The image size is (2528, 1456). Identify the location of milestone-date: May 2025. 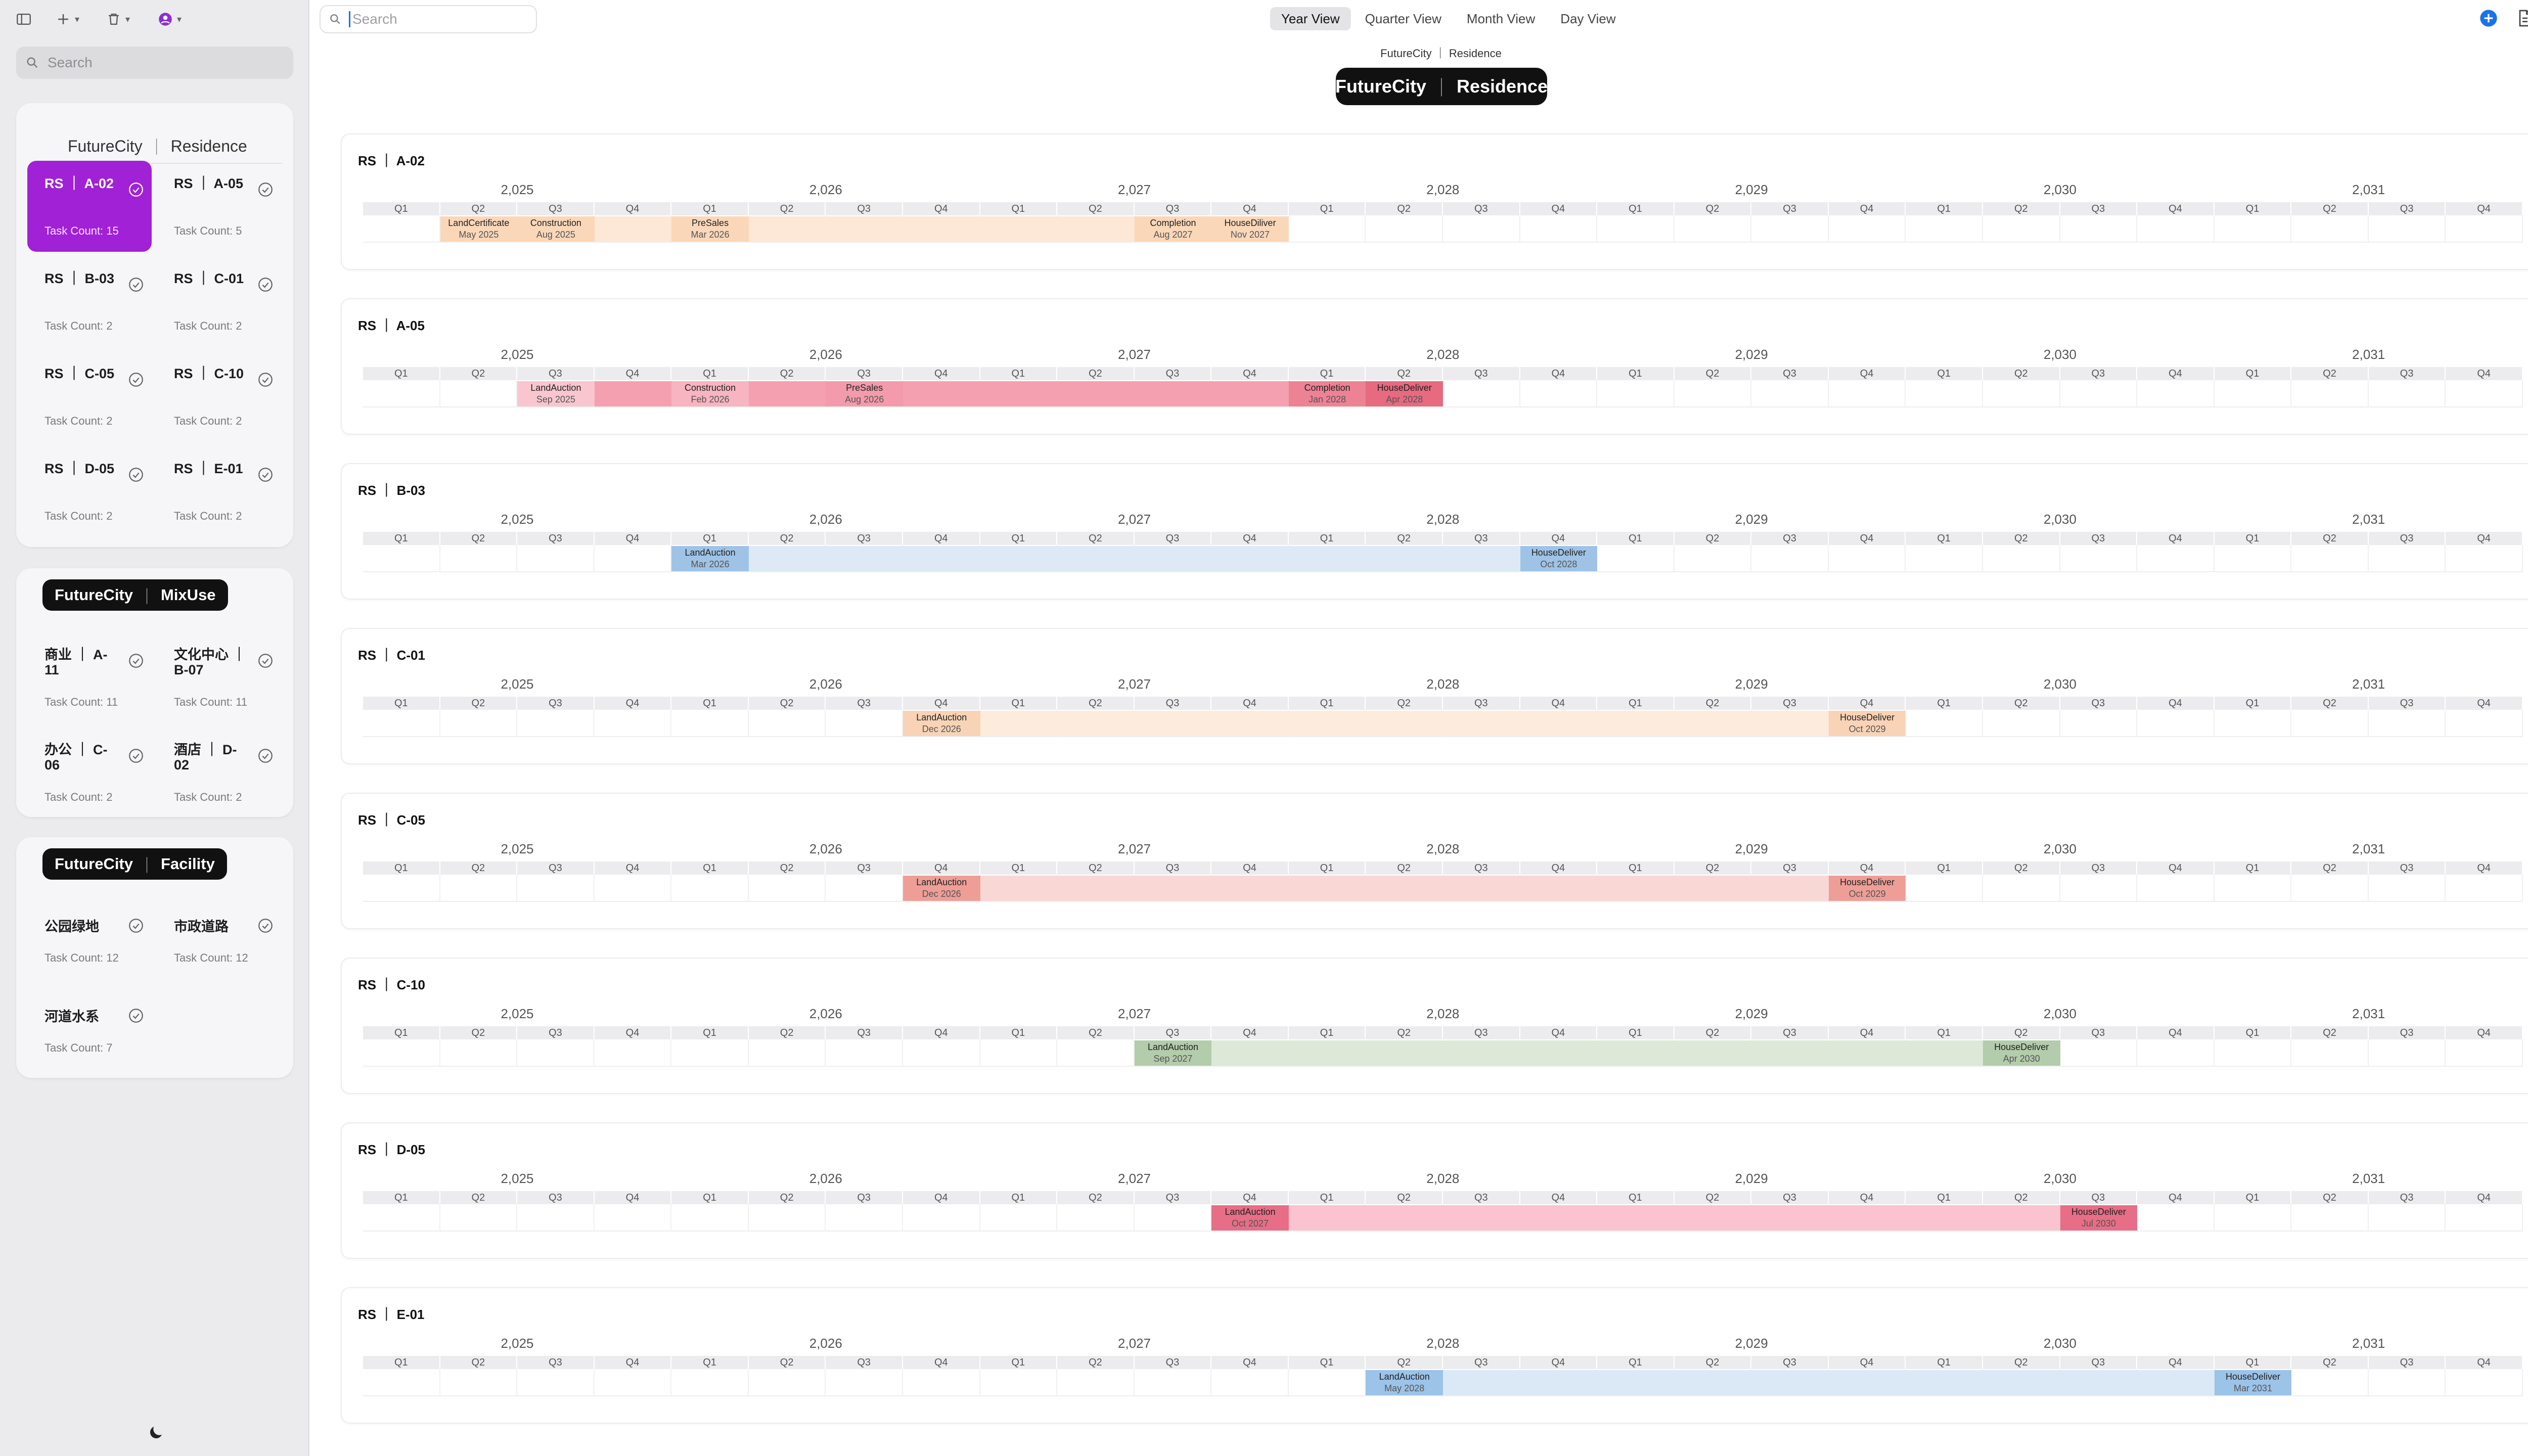
(479, 235).